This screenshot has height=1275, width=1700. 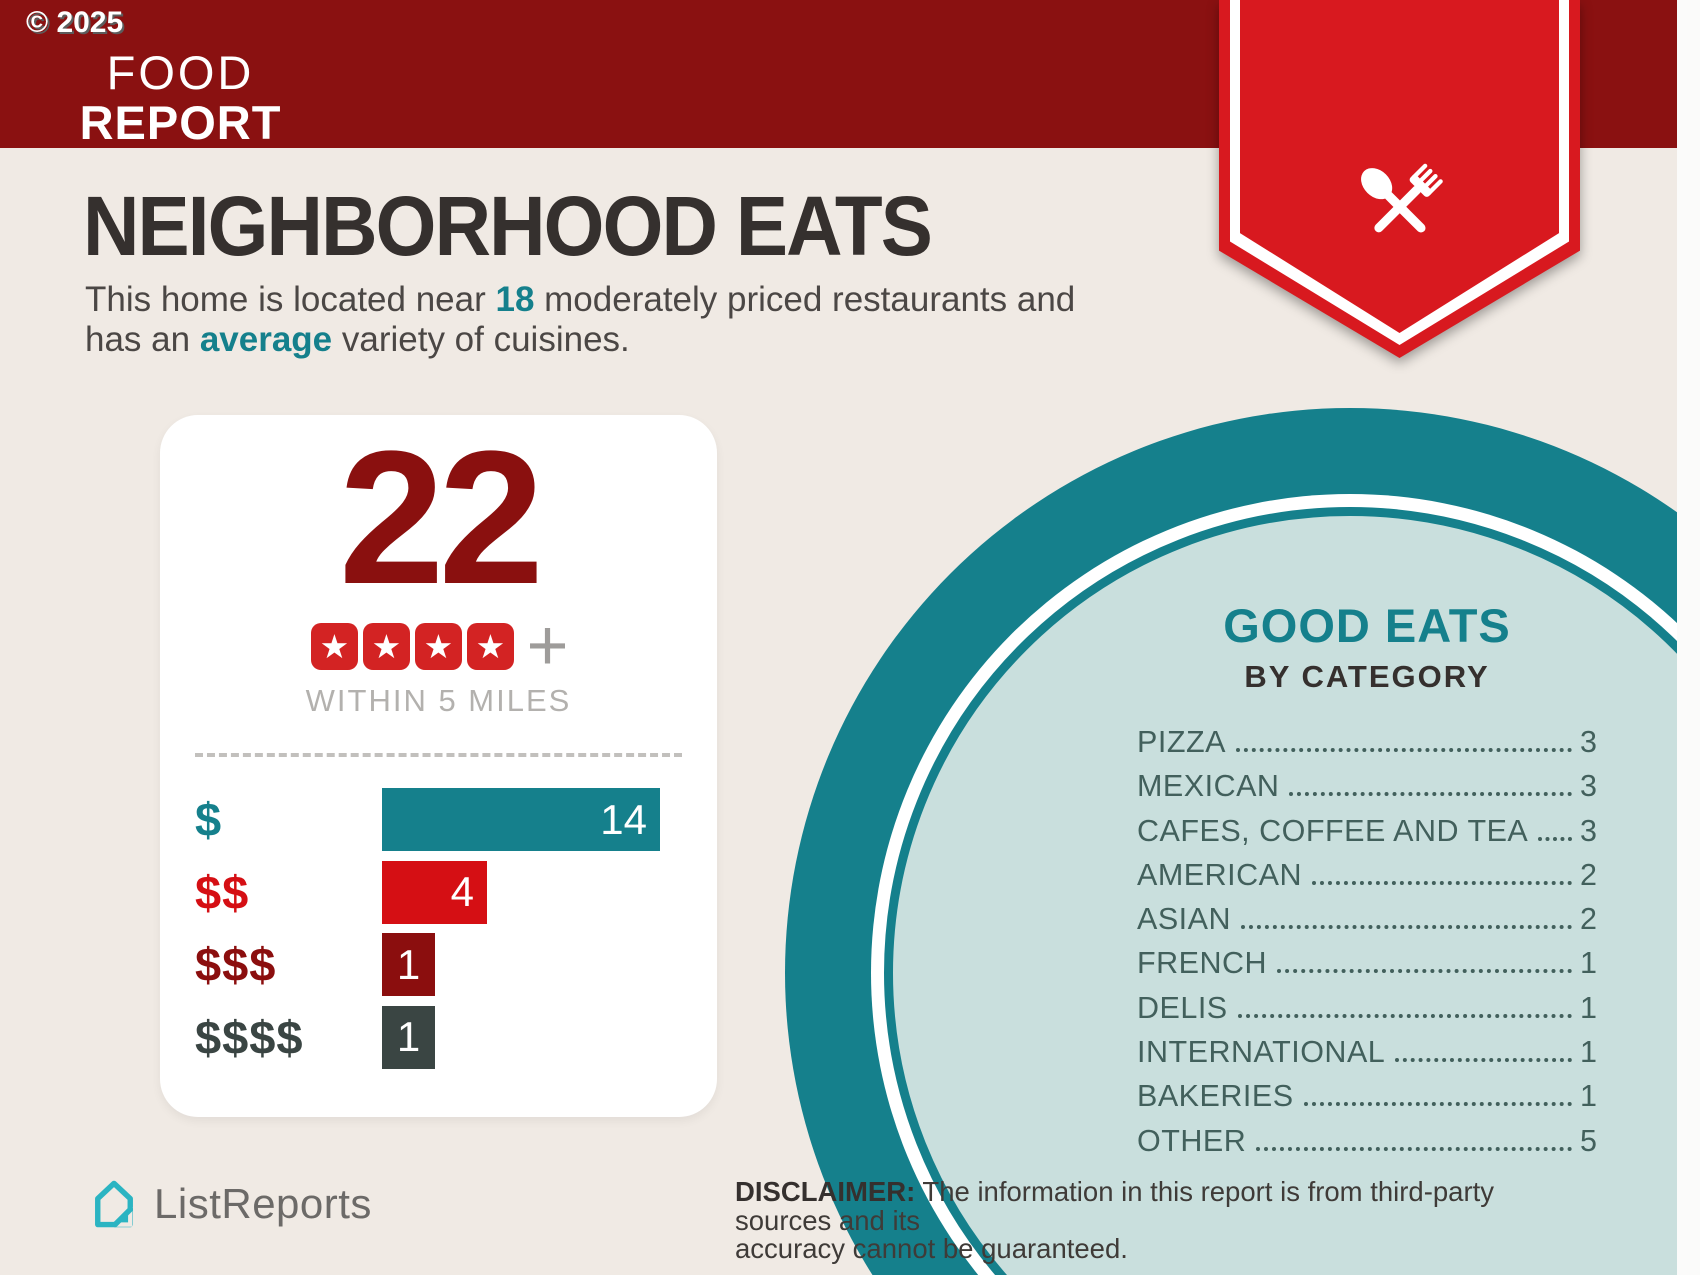 What do you see at coordinates (445, 964) in the screenshot?
I see `price-row: $$$ 1` at bounding box center [445, 964].